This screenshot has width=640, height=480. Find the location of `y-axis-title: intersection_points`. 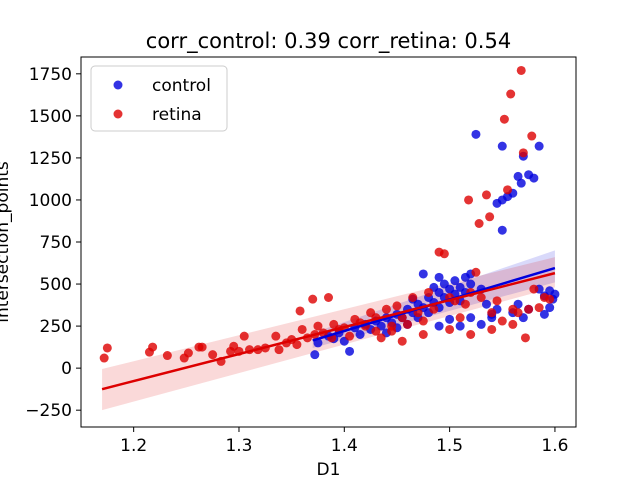

y-axis-title: intersection_points is located at coordinates (6, 242).